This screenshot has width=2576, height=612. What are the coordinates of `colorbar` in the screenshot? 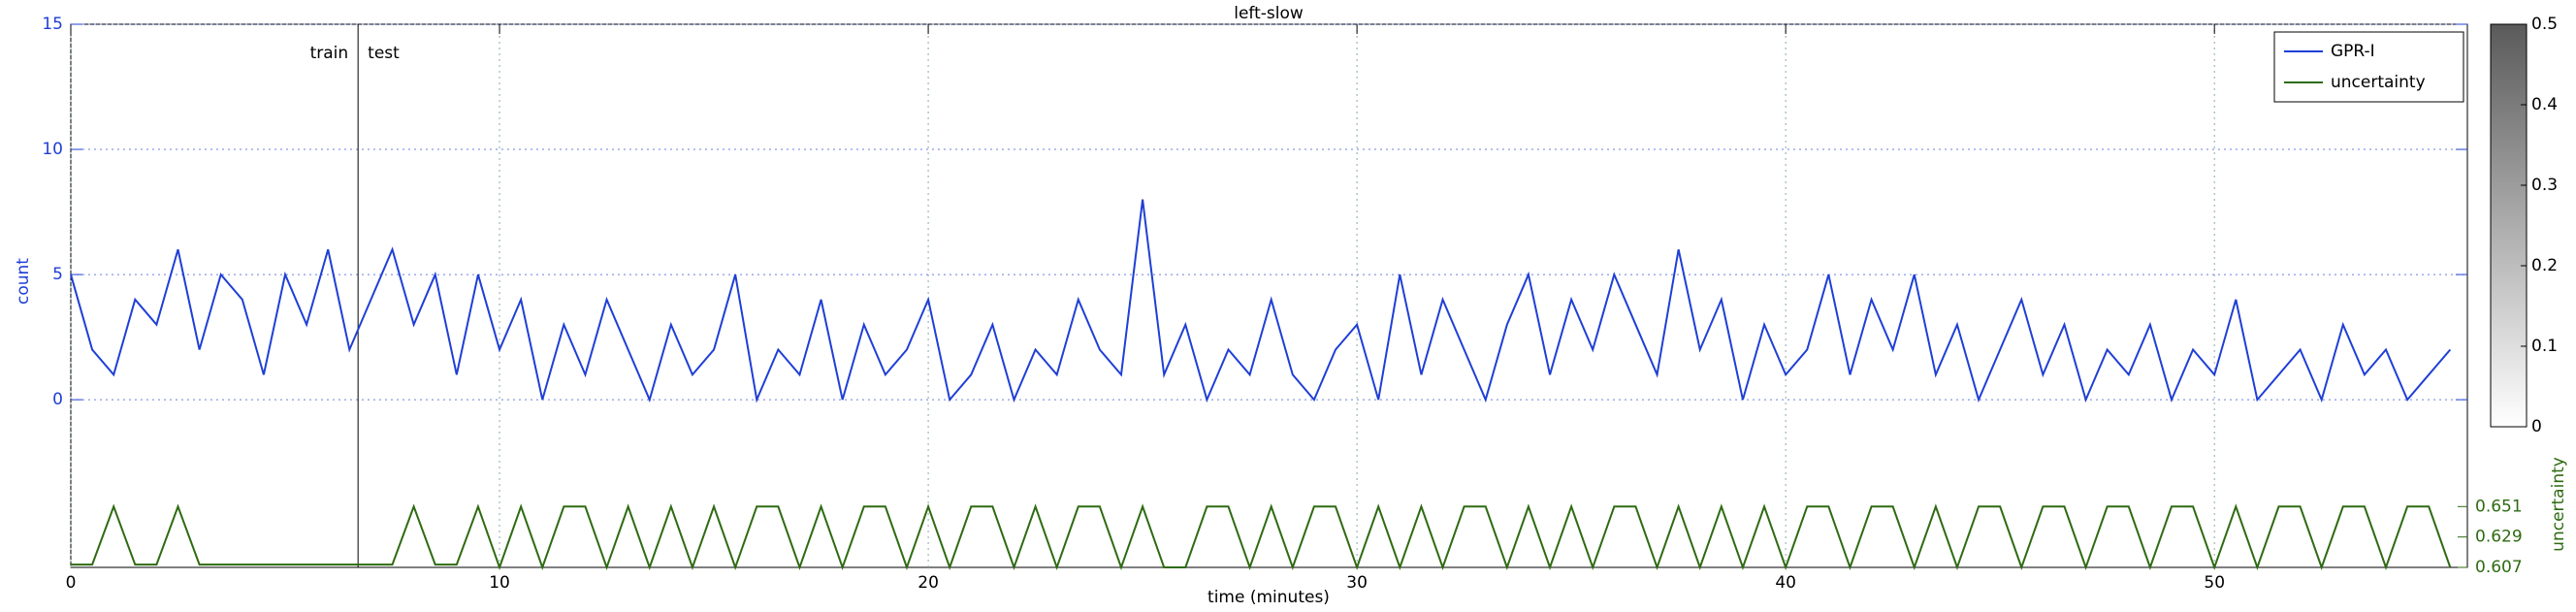 It's located at (2509, 225).